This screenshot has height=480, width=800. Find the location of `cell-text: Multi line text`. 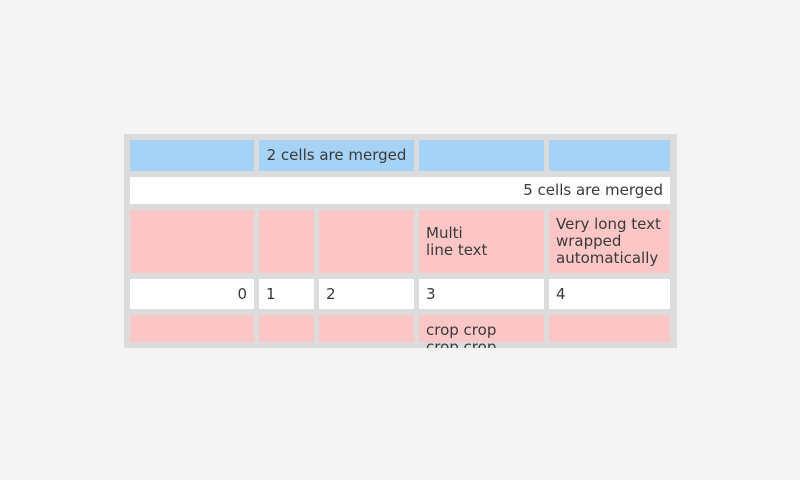

cell-text: Multi line text is located at coordinates (457, 241).